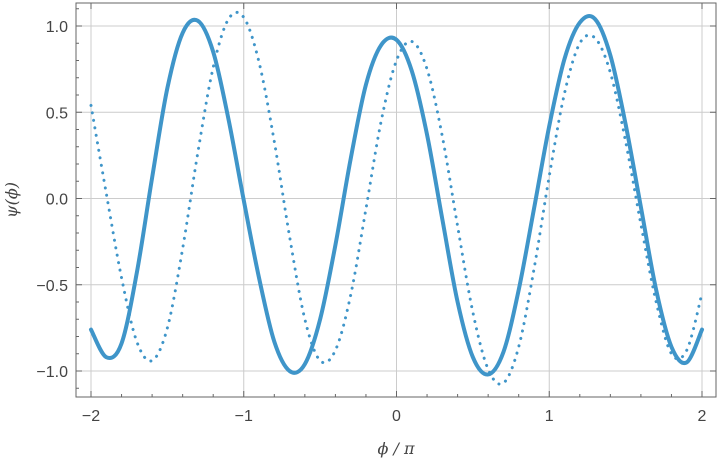  I want to click on x-tick-label: −2, so click(91, 416).